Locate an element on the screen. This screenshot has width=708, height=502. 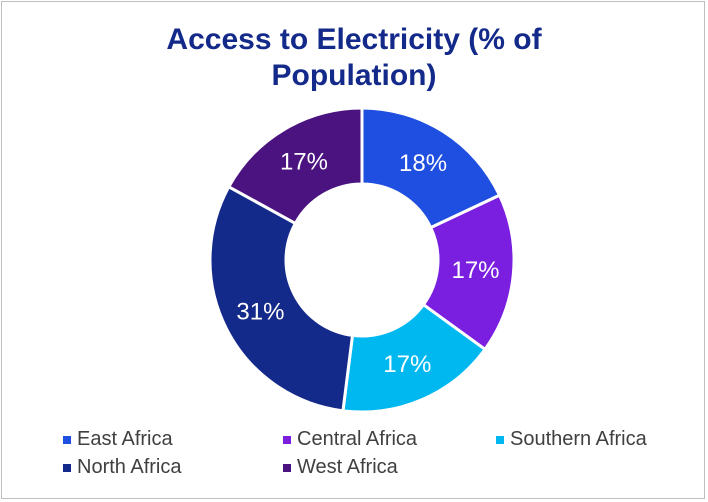
donut-slice-east-africa is located at coordinates (431, 168).